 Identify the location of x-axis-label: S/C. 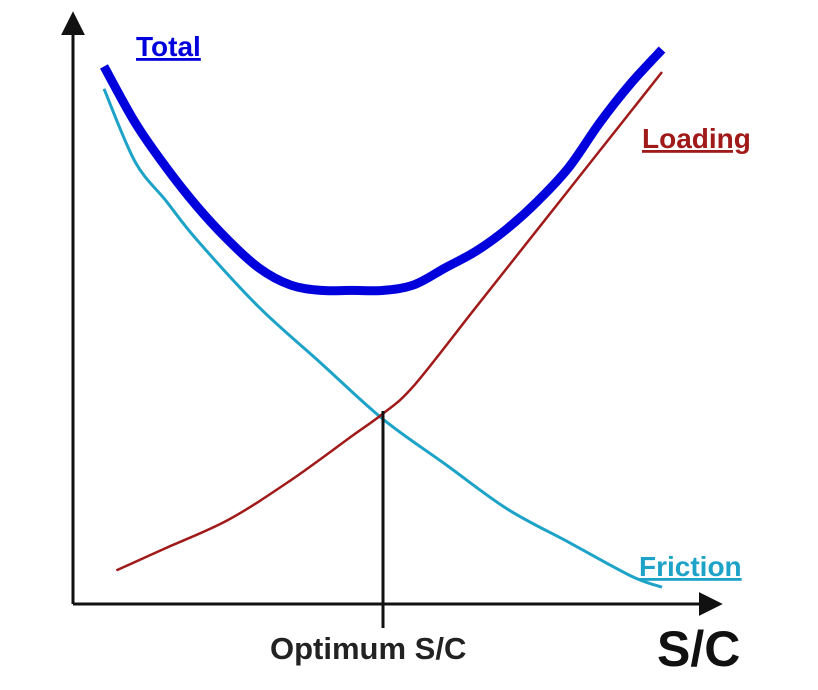
(698, 649).